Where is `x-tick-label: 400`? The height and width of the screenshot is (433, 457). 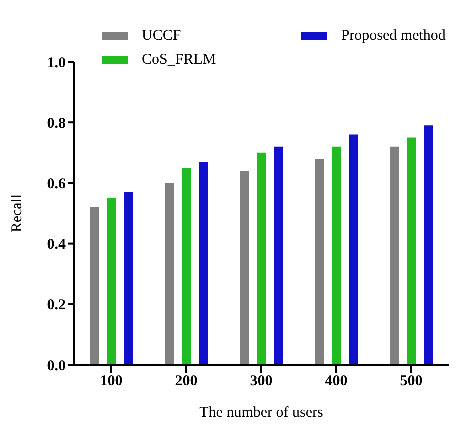 x-tick-label: 400 is located at coordinates (336, 382).